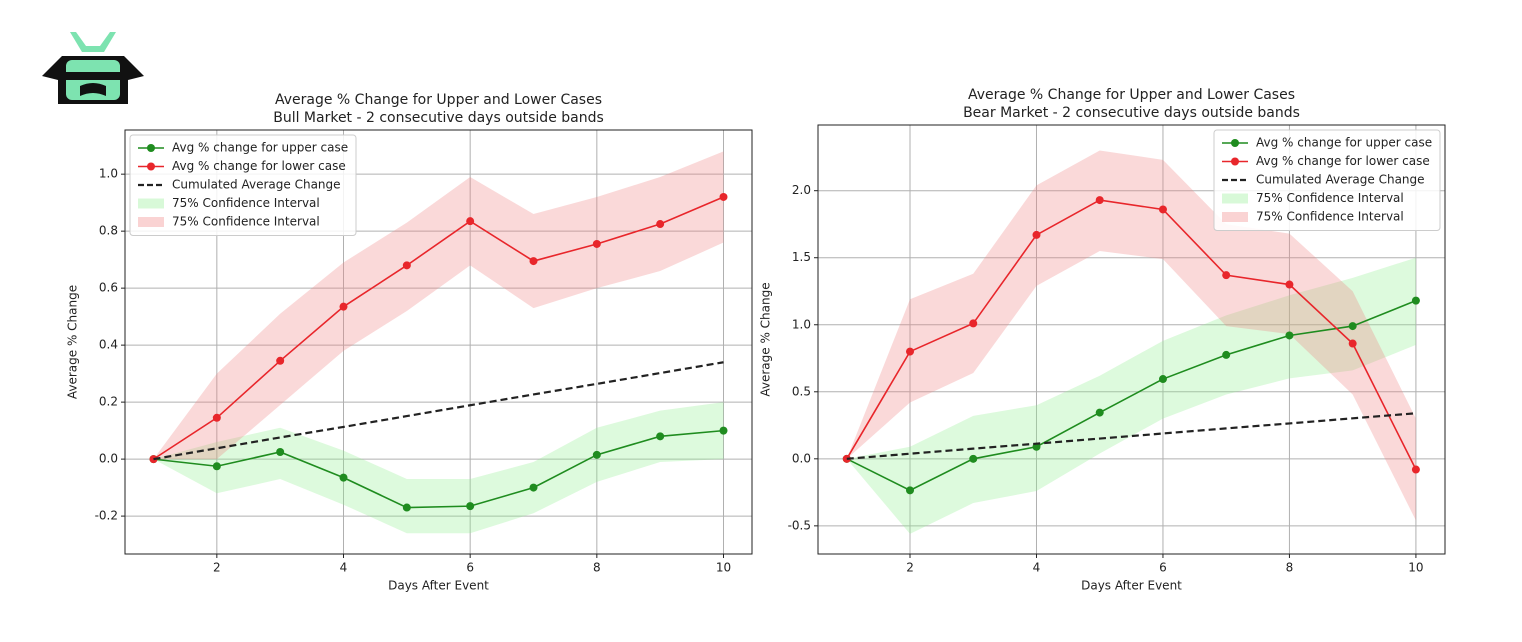  What do you see at coordinates (801, 257) in the screenshot?
I see `y-tick-label: 1.5` at bounding box center [801, 257].